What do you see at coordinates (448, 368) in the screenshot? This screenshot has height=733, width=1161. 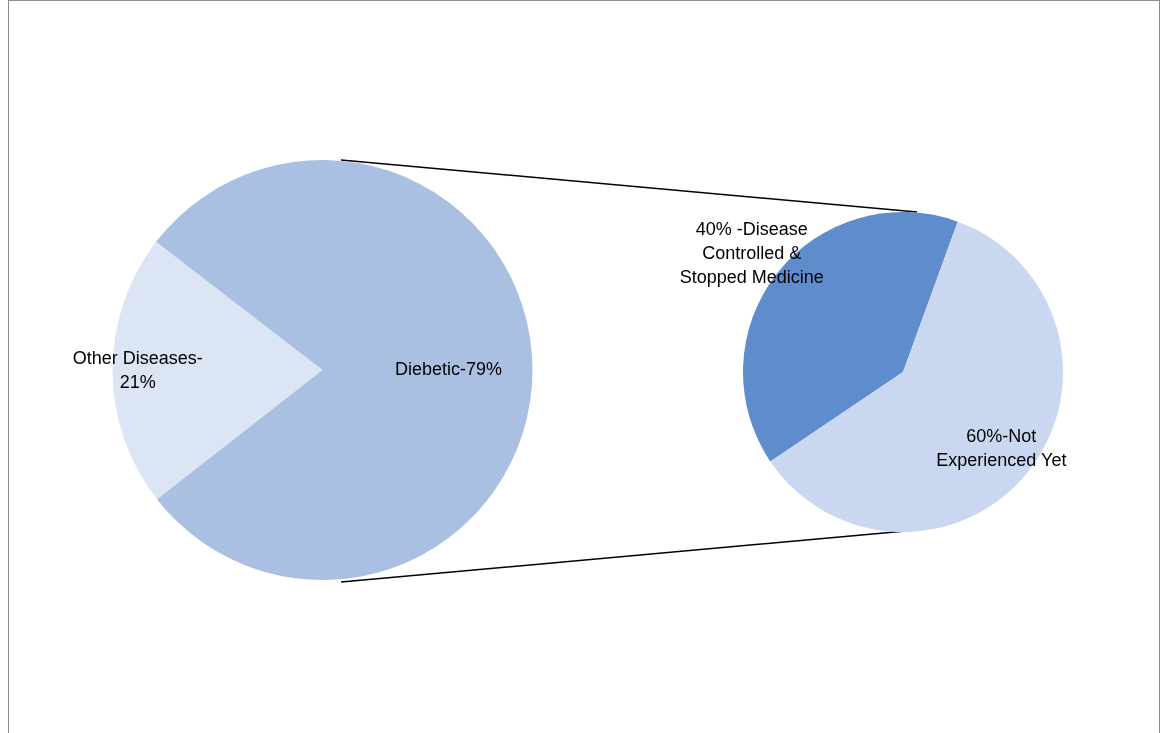 I see `slice-label: Diebetic-79%` at bounding box center [448, 368].